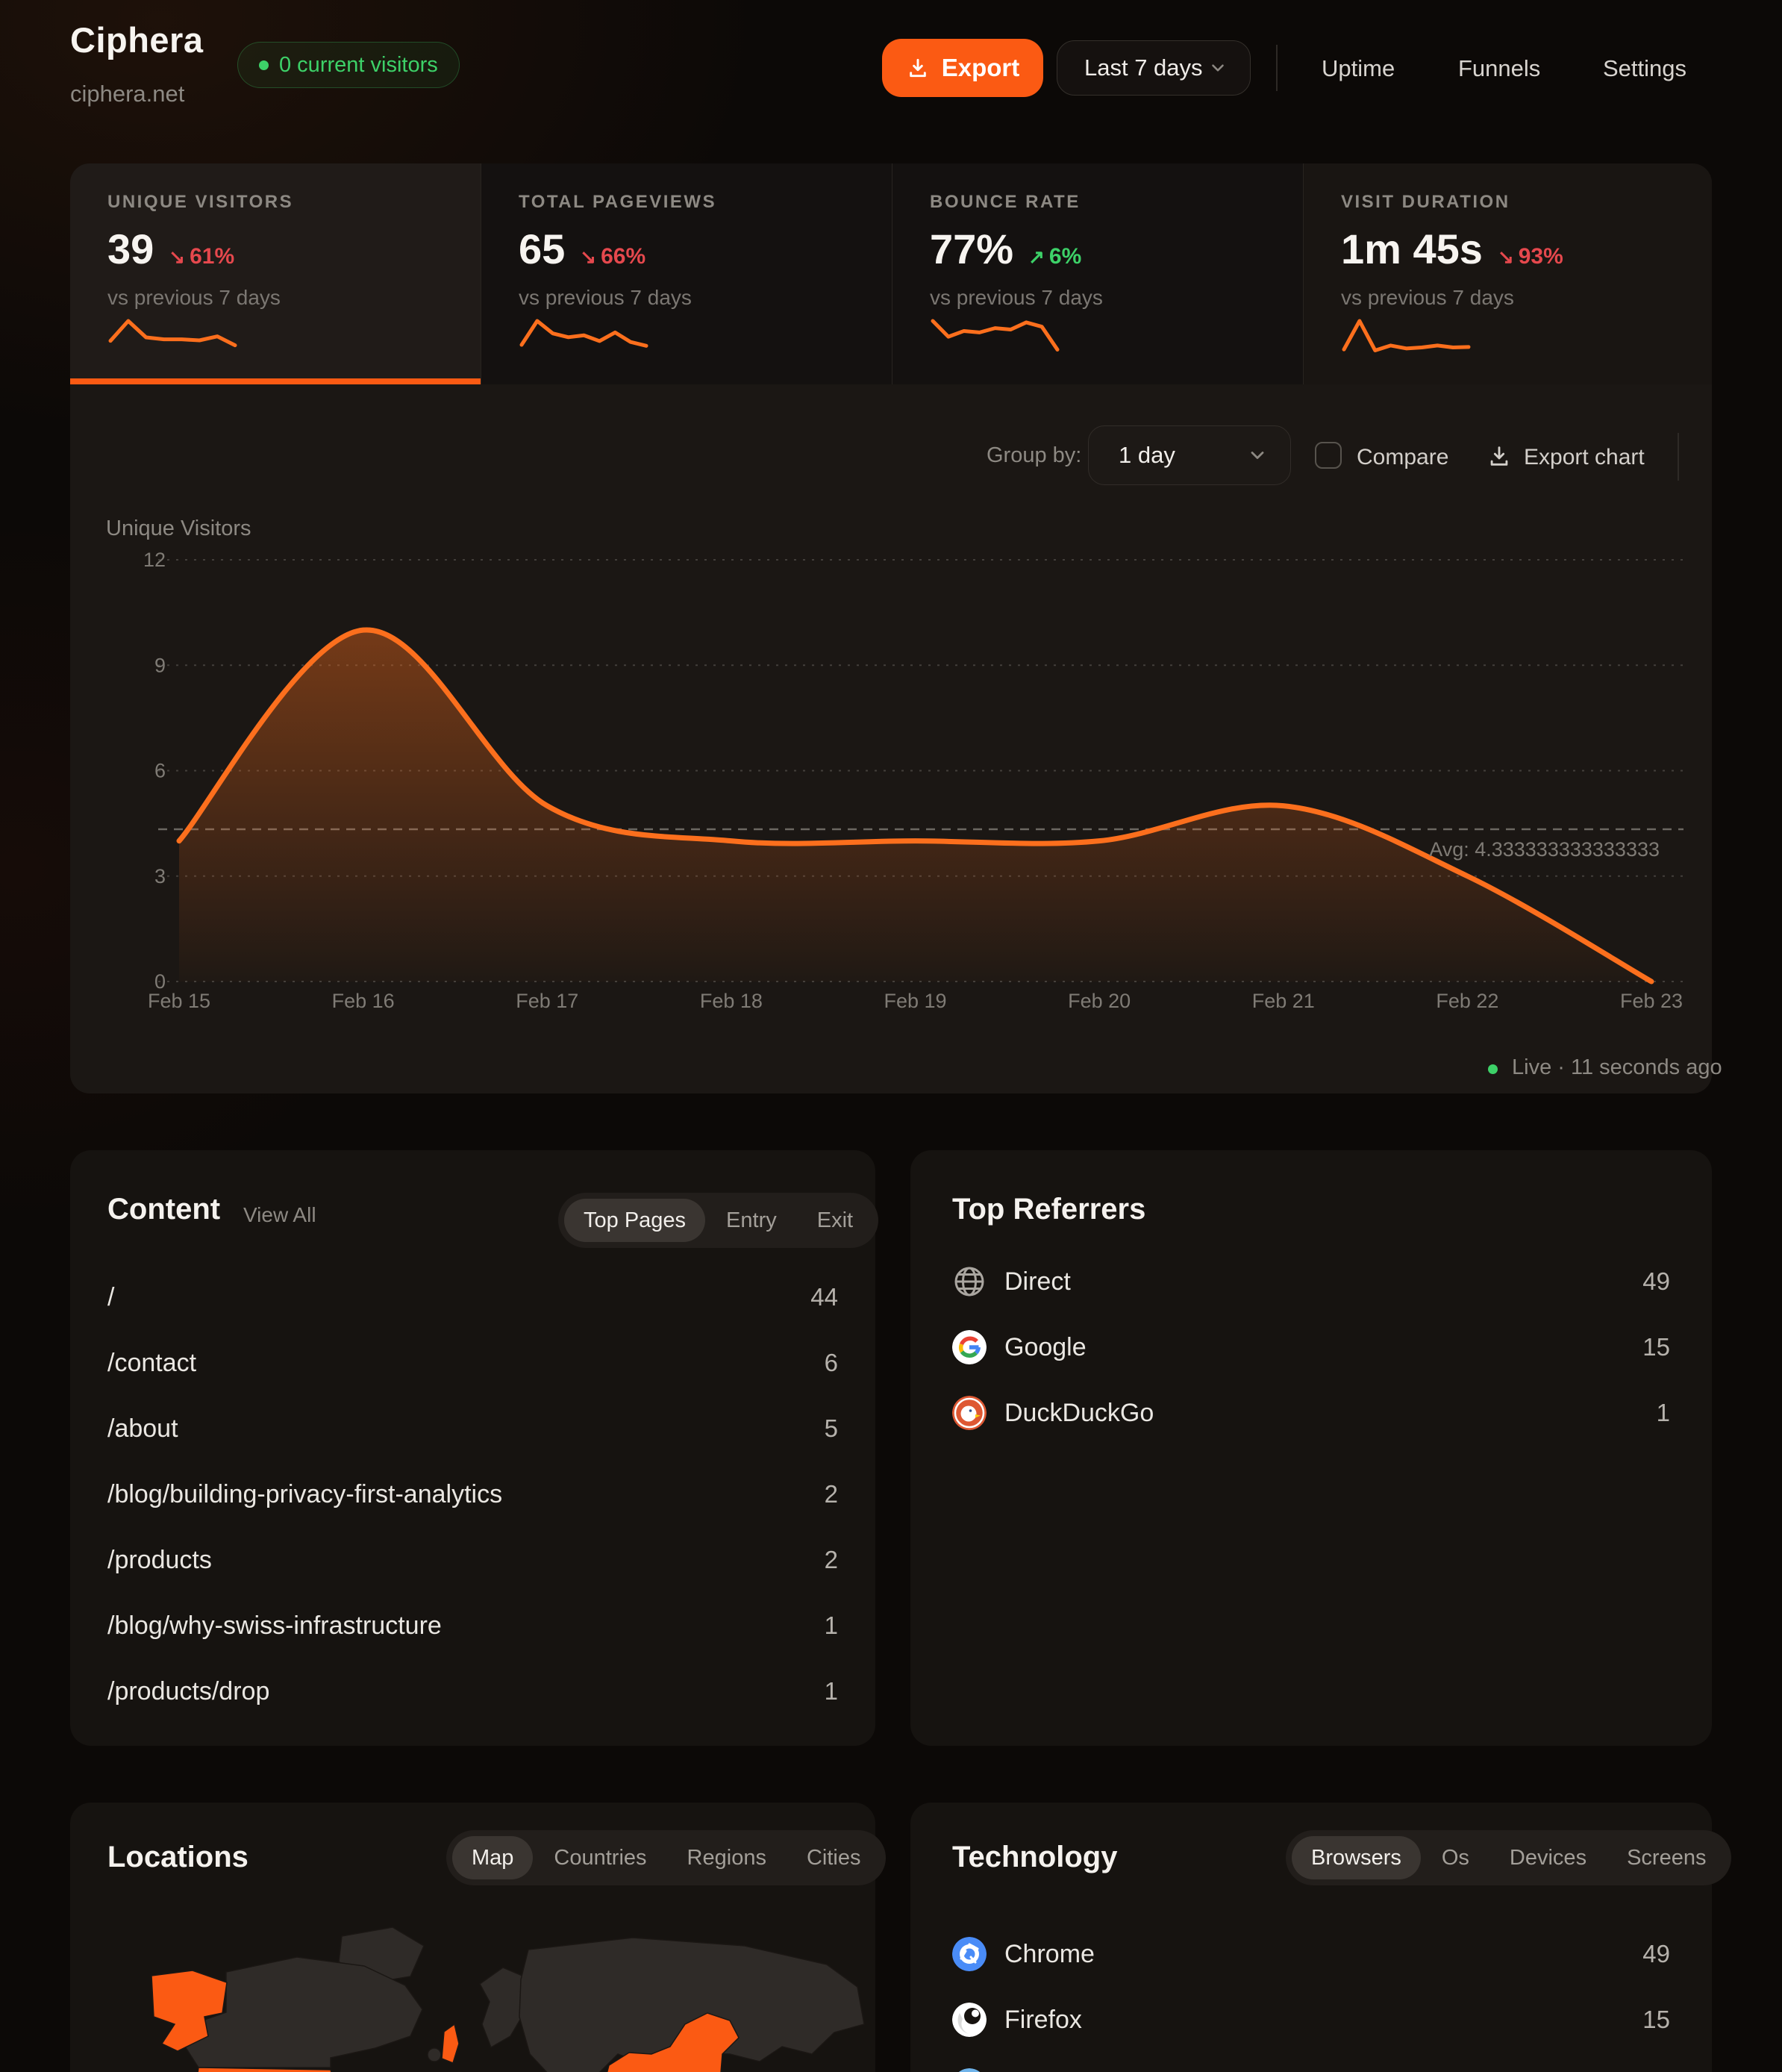 Image resolution: width=1782 pixels, height=2072 pixels. What do you see at coordinates (1499, 68) in the screenshot?
I see `nav-funnels: Funnels` at bounding box center [1499, 68].